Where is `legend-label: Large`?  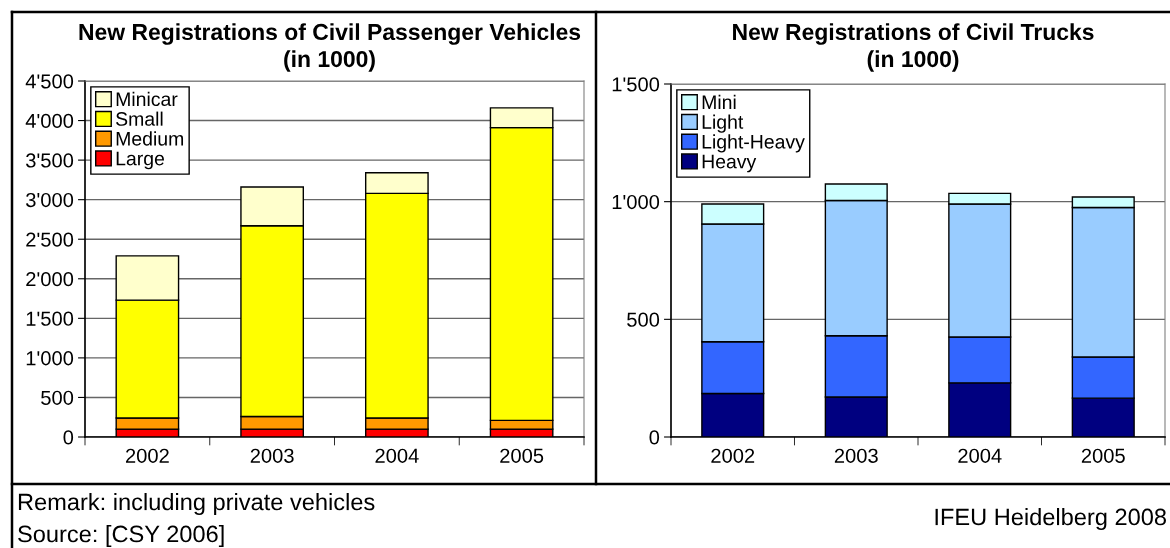
legend-label: Large is located at coordinates (140, 160).